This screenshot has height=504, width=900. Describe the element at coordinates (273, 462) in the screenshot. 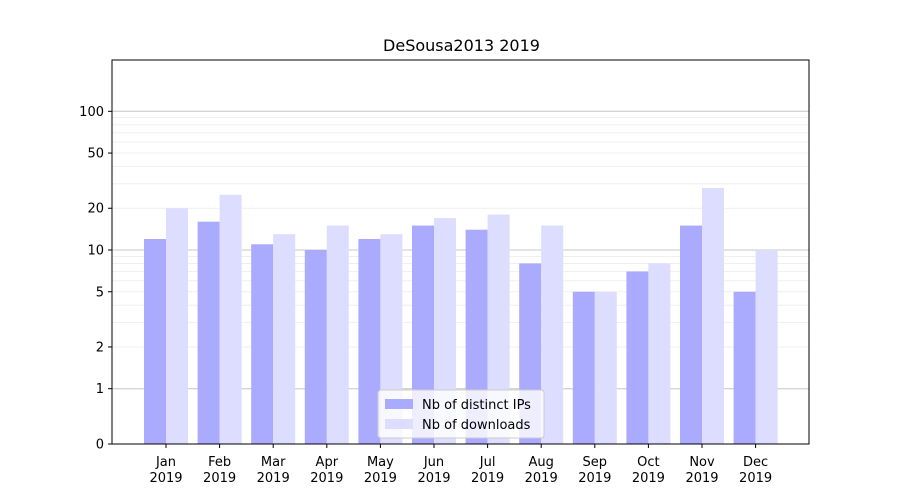

I see `x-tick-label-month: Mar` at that location.